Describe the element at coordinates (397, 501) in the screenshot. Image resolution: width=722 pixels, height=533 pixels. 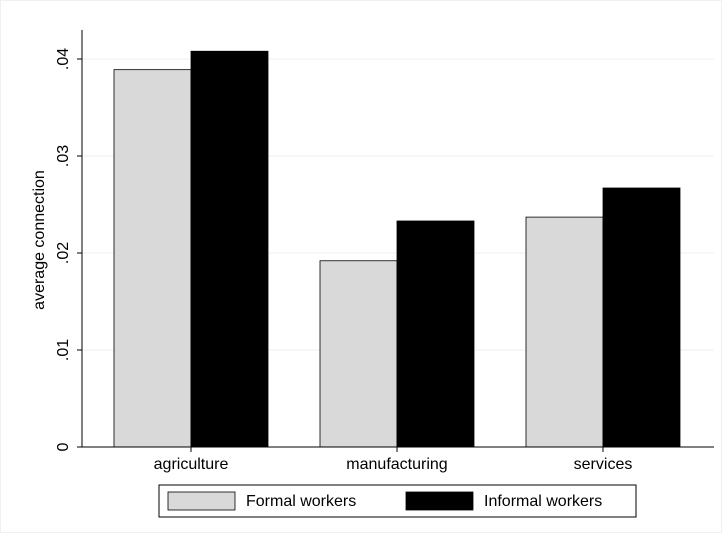
I see `legend-box` at that location.